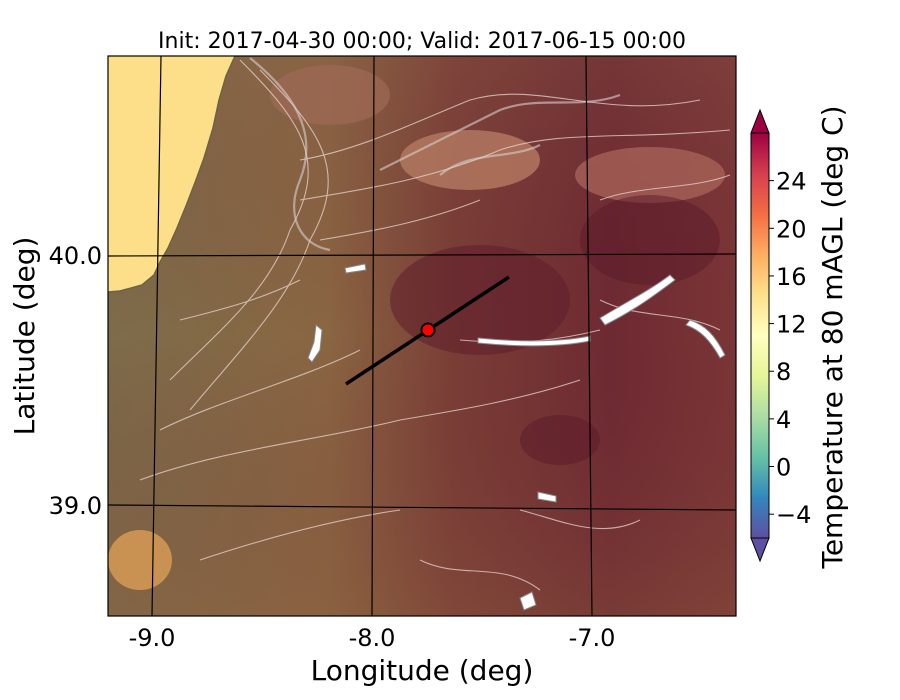 This screenshot has height=700, width=900. What do you see at coordinates (791, 277) in the screenshot?
I see `colorbar-tick-label: 16` at bounding box center [791, 277].